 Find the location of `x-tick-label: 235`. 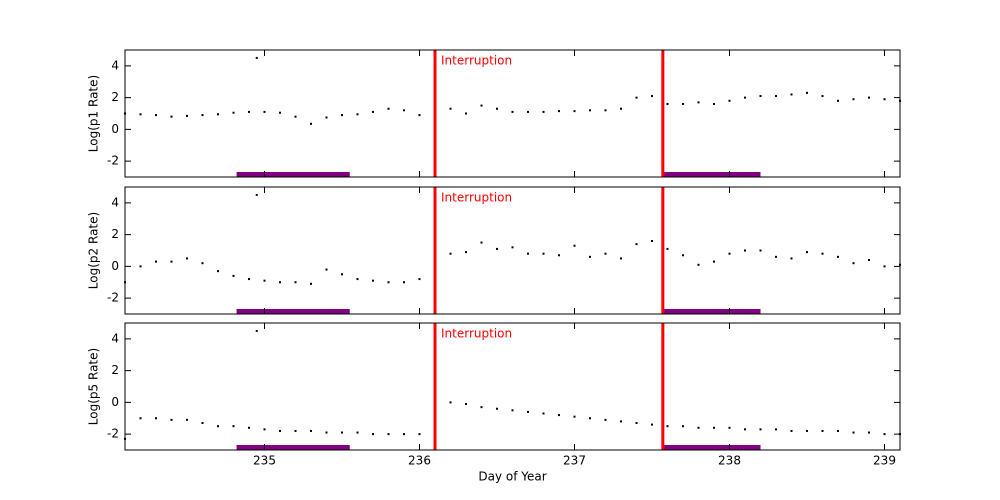

x-tick-label: 235 is located at coordinates (264, 461).